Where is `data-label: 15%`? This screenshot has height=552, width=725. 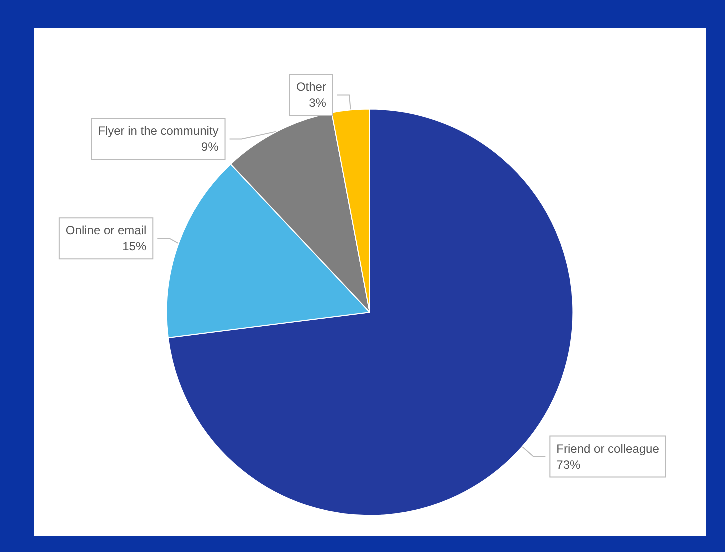
data-label: 15% is located at coordinates (134, 247).